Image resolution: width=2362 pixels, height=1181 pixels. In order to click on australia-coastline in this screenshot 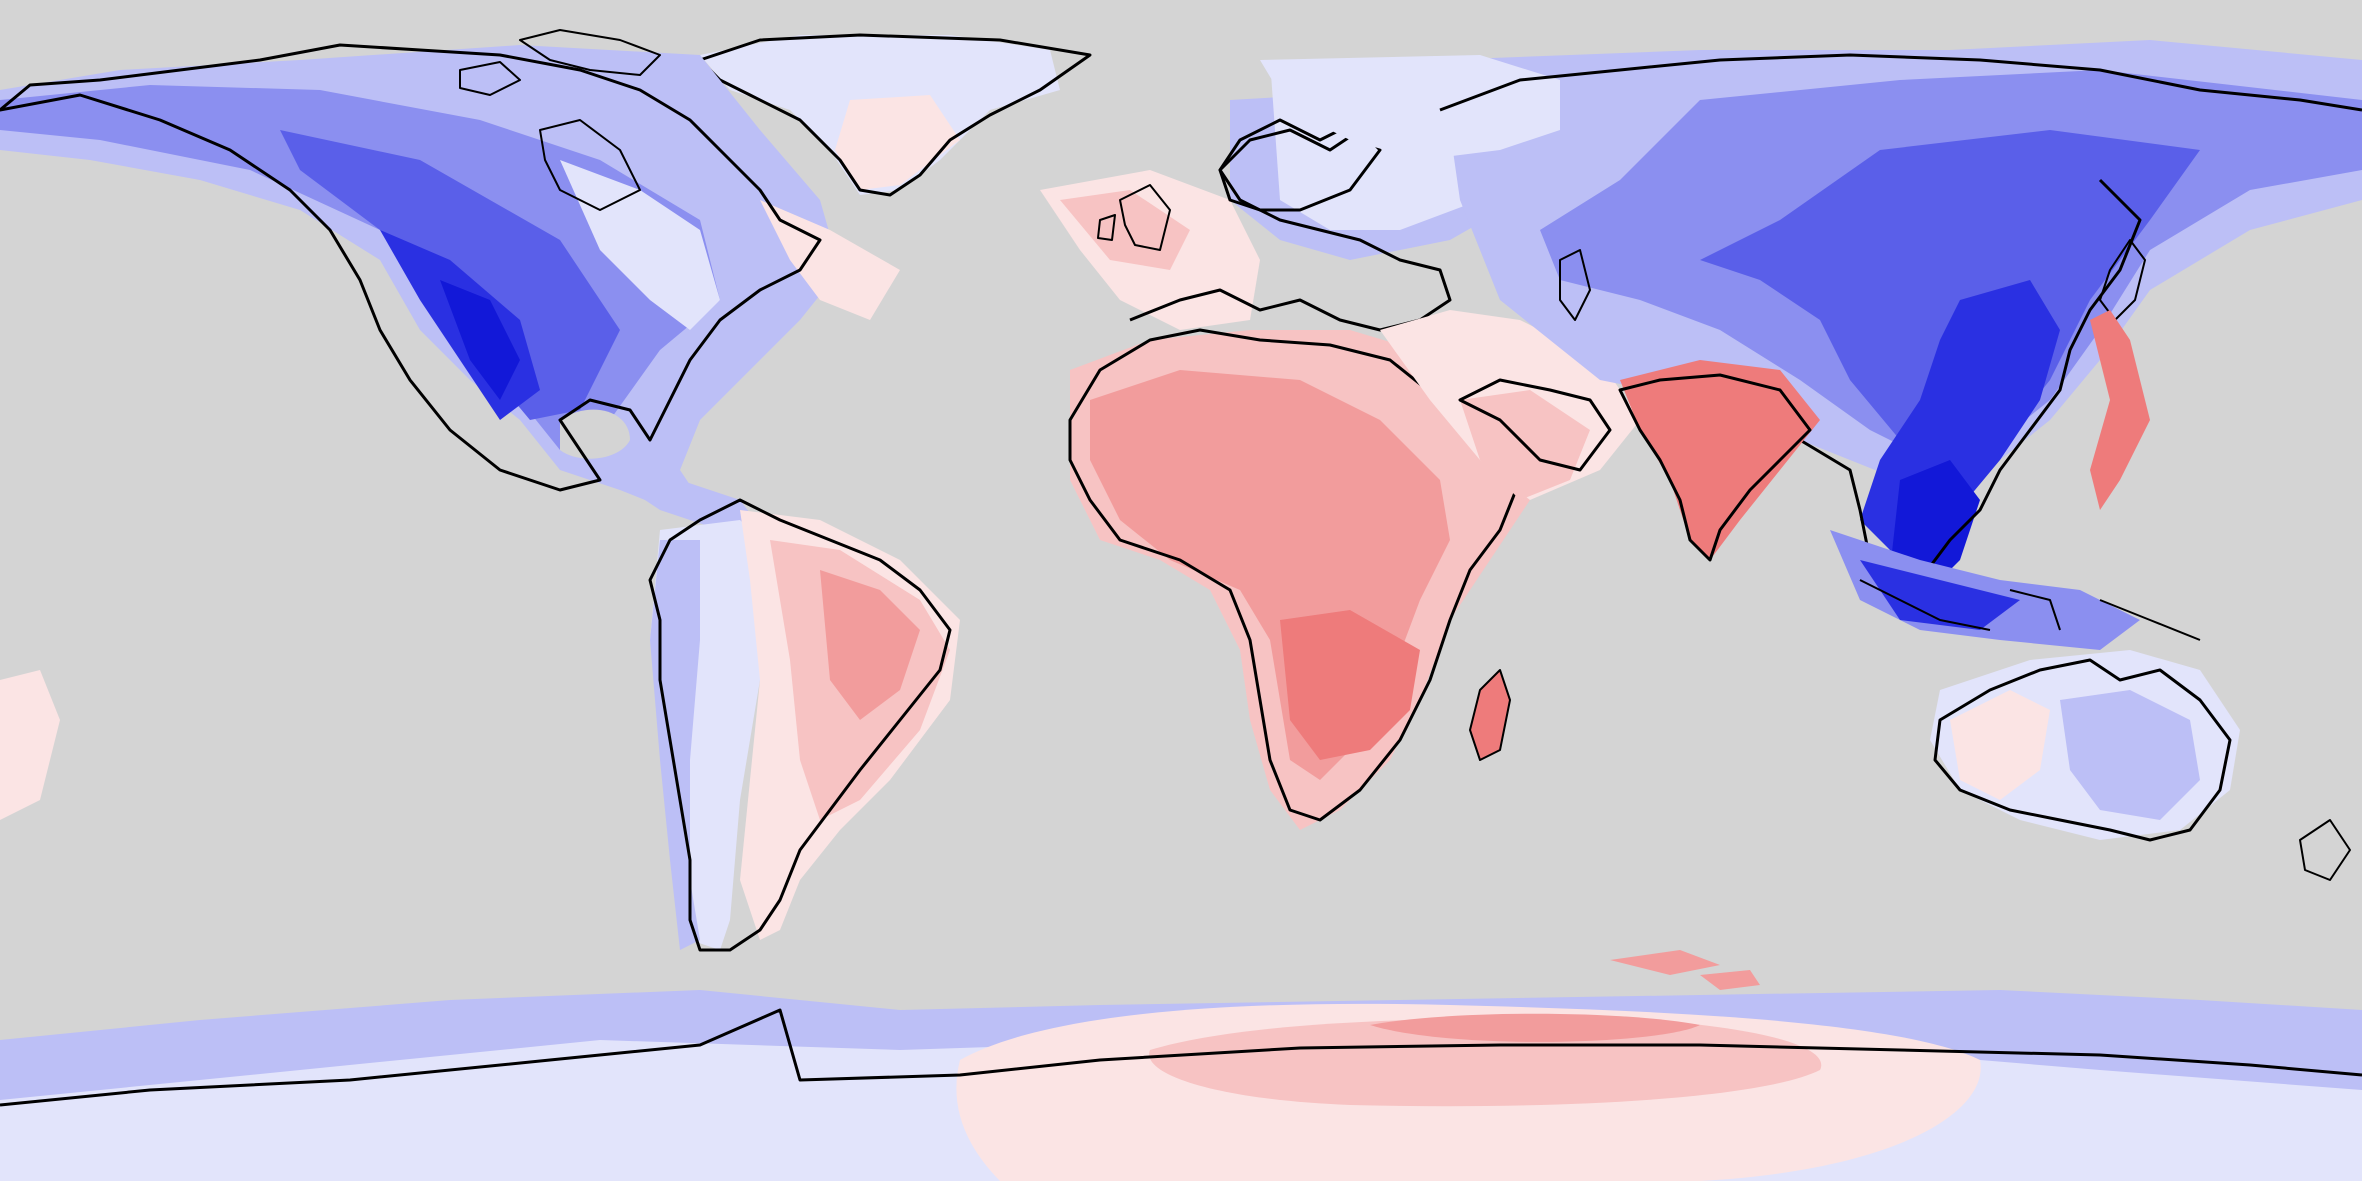, I will do `click(2082, 750)`.